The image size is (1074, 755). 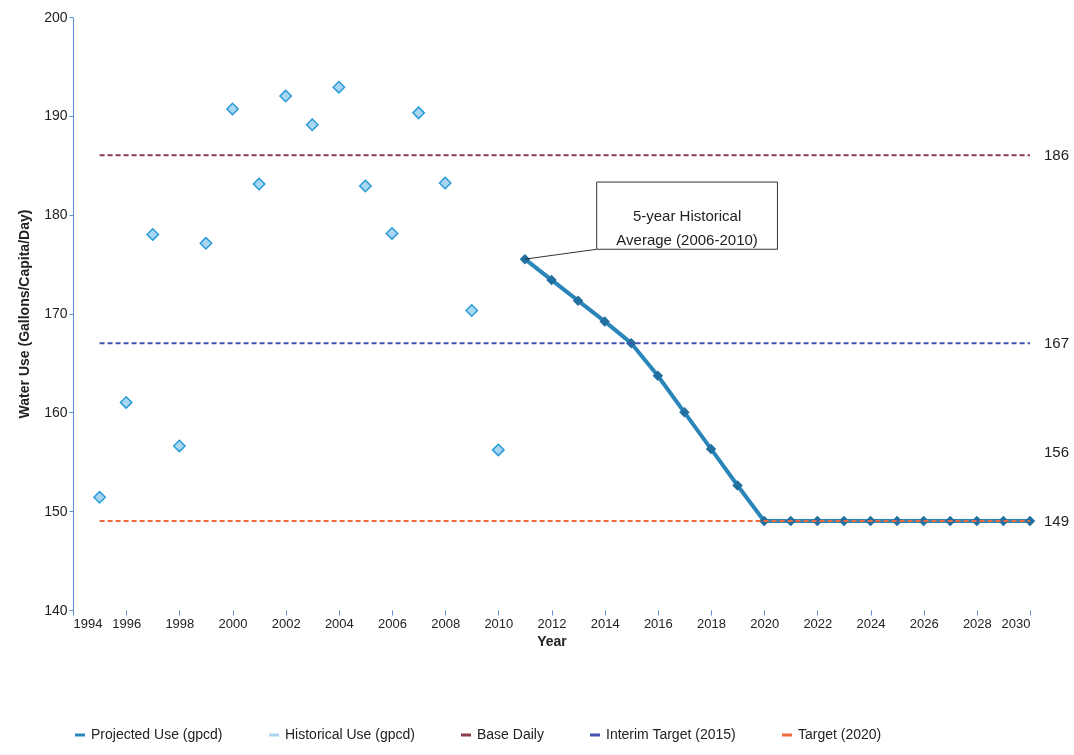 What do you see at coordinates (510, 734) in the screenshot?
I see `legend-label: Base Daily` at bounding box center [510, 734].